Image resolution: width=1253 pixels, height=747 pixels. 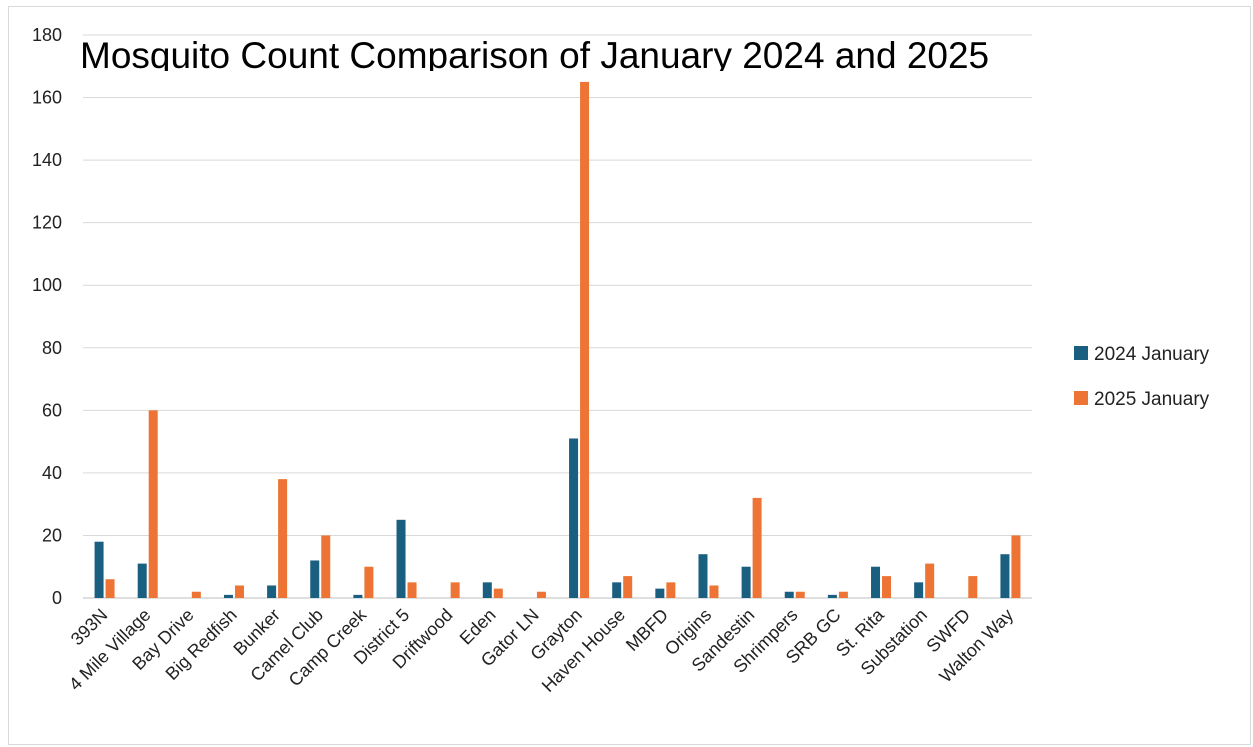 I want to click on y-tick-label: 80, so click(x=52, y=348).